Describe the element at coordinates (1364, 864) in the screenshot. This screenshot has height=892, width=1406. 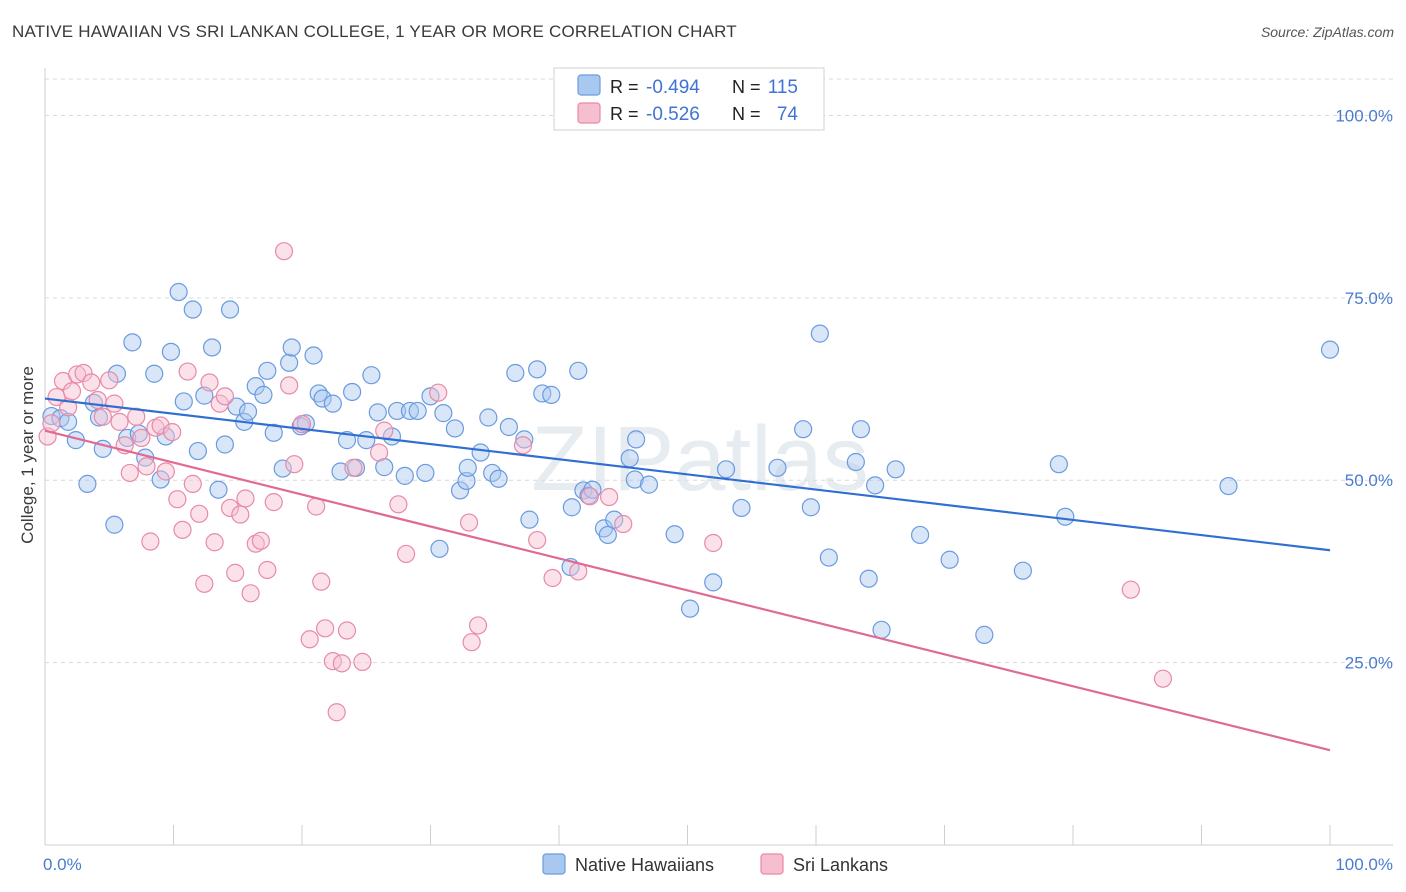
I see `x-tick-label: 100.0%` at that location.